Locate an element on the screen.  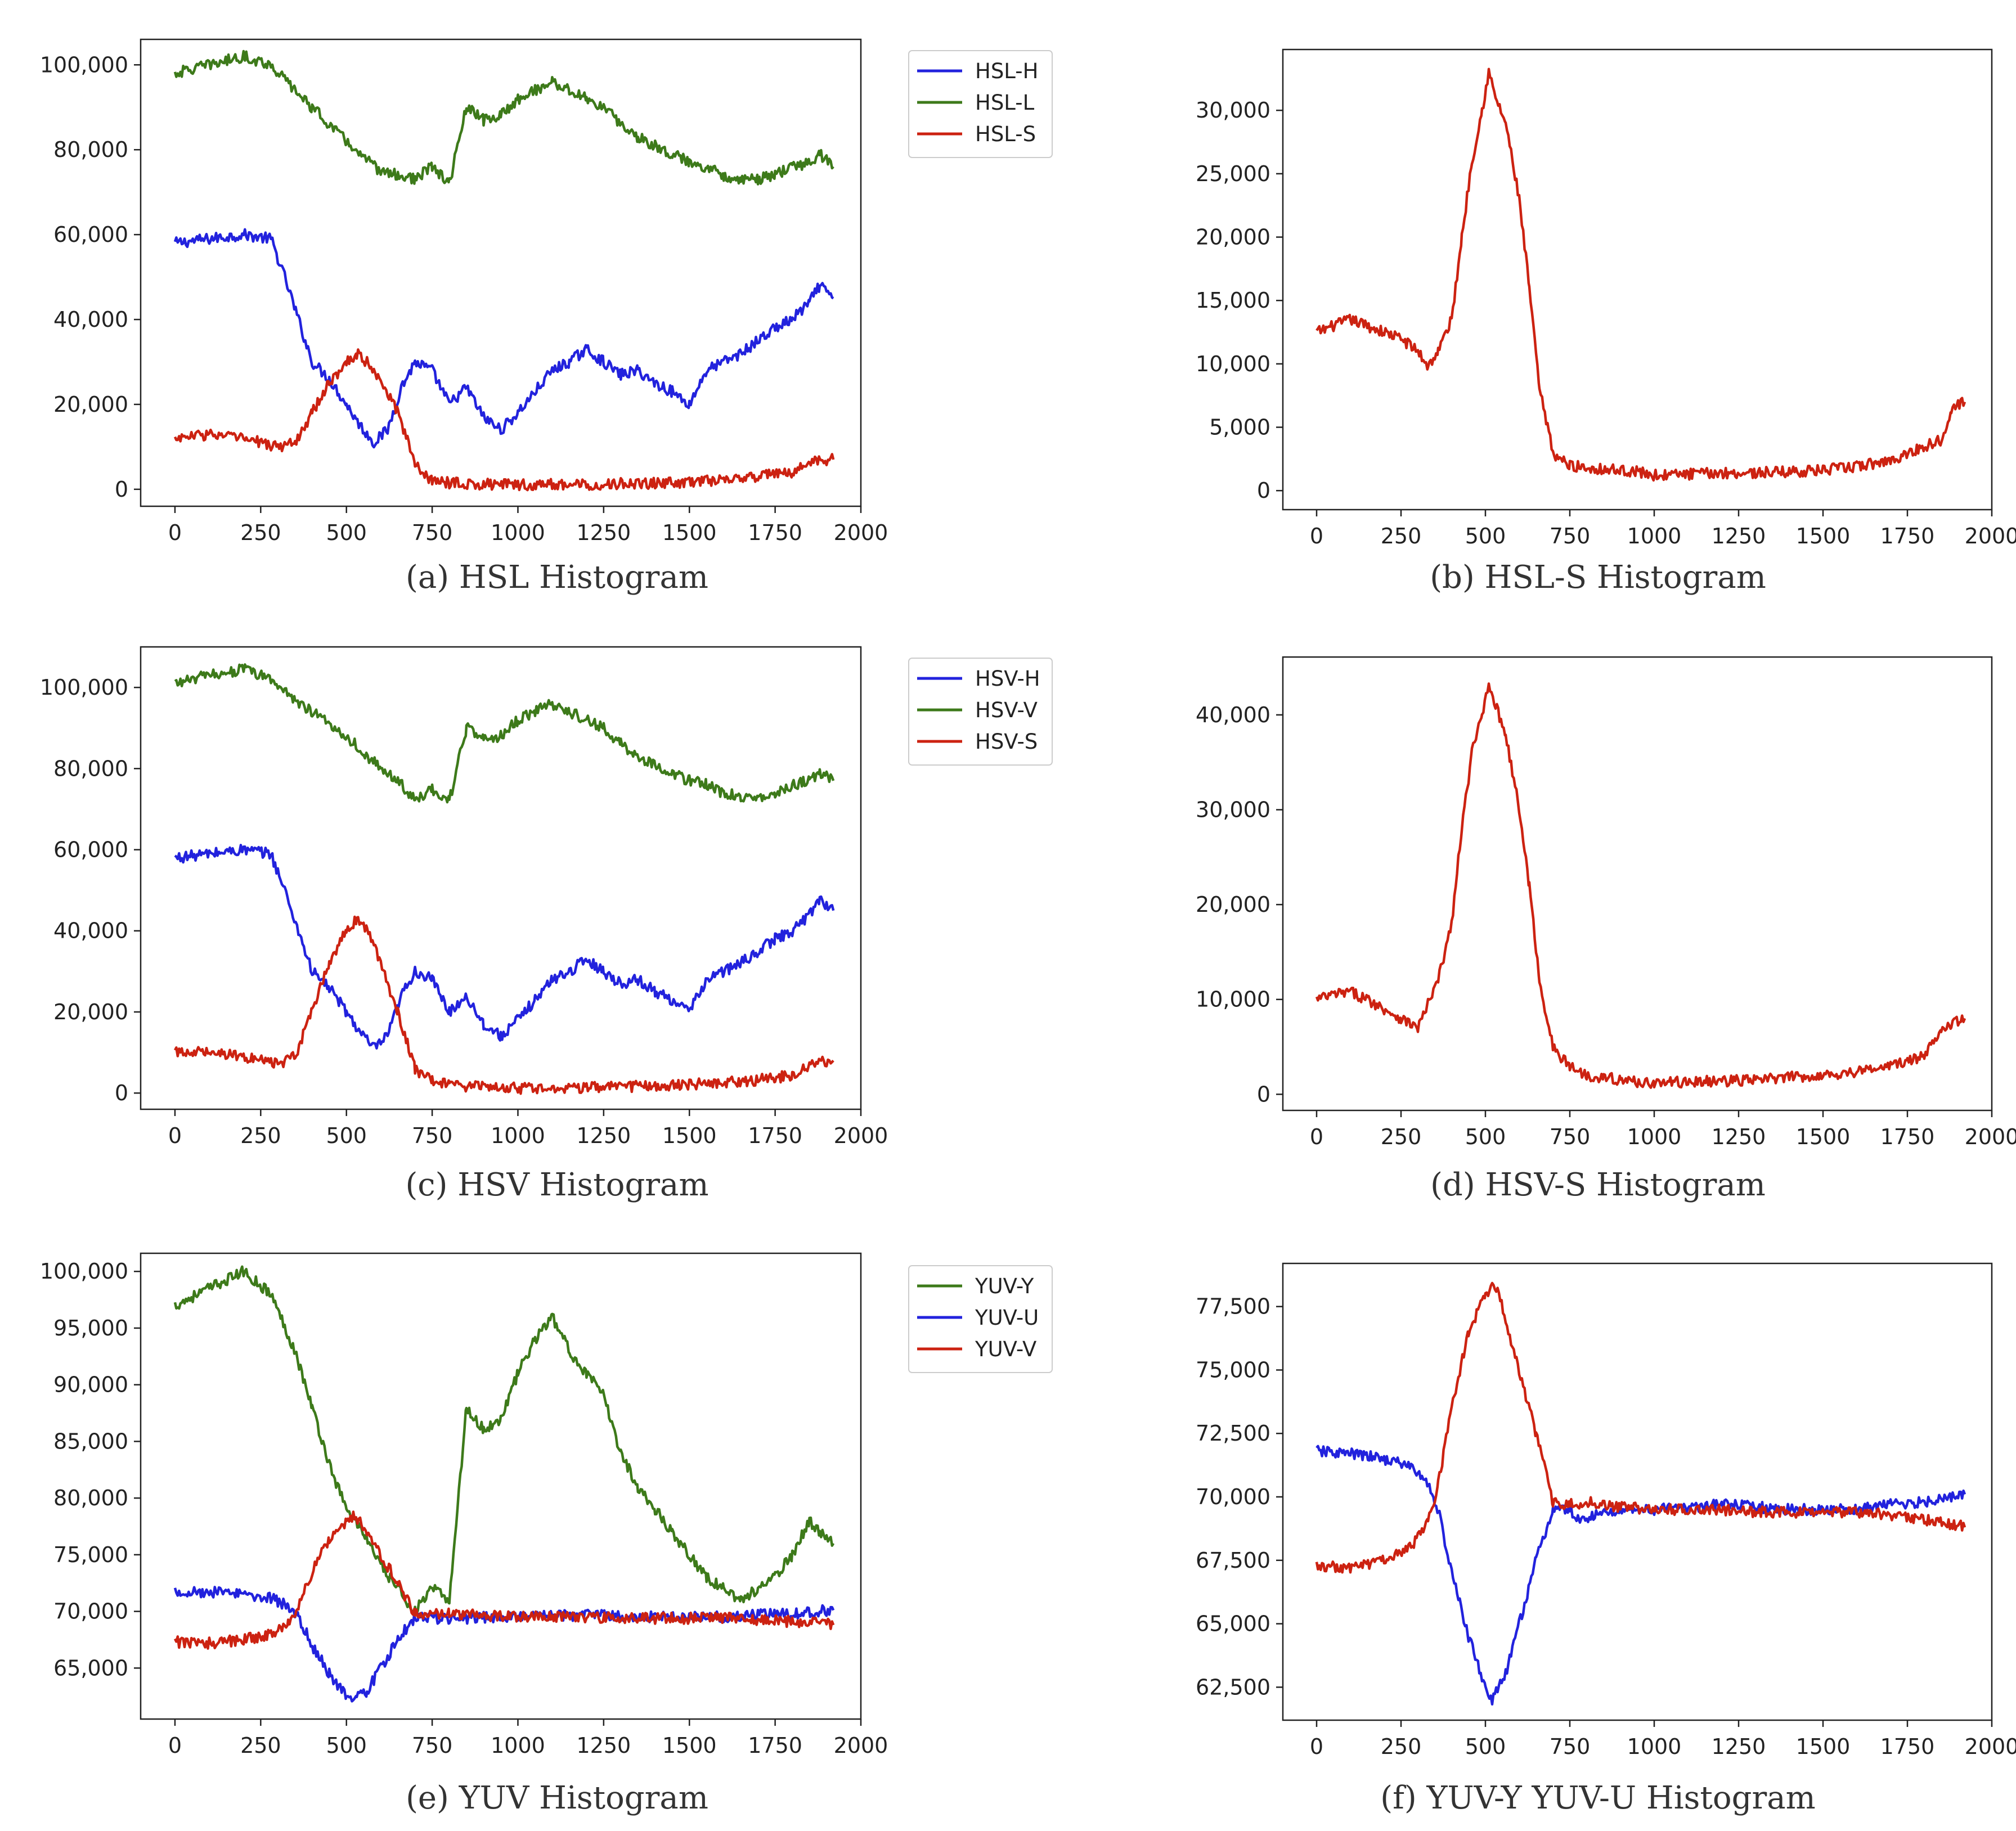
y-tick-label: 85,000 is located at coordinates (90, 1441).